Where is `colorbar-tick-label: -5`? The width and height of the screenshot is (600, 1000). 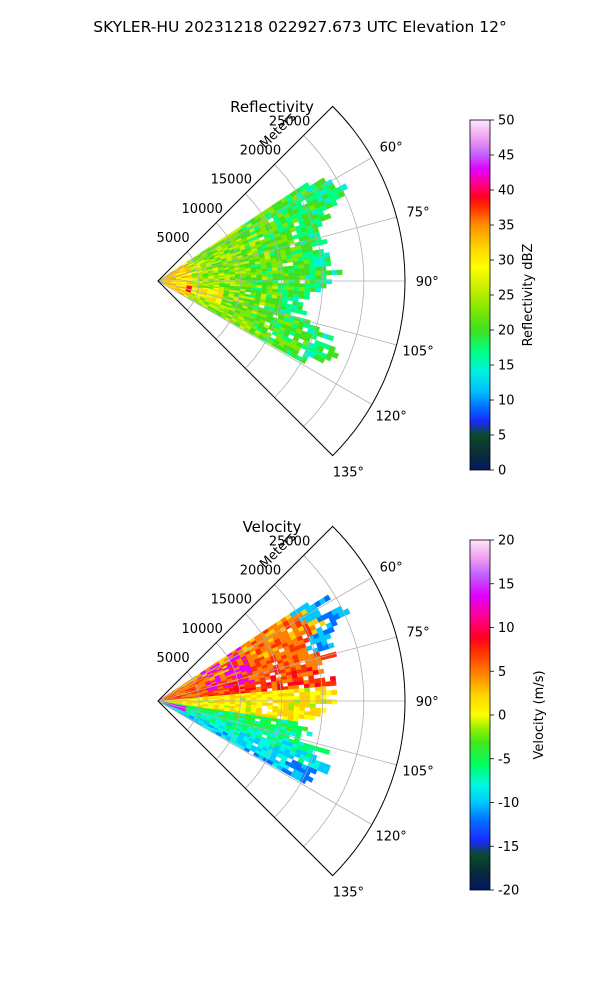
colorbar-tick-label: -5 is located at coordinates (504, 759).